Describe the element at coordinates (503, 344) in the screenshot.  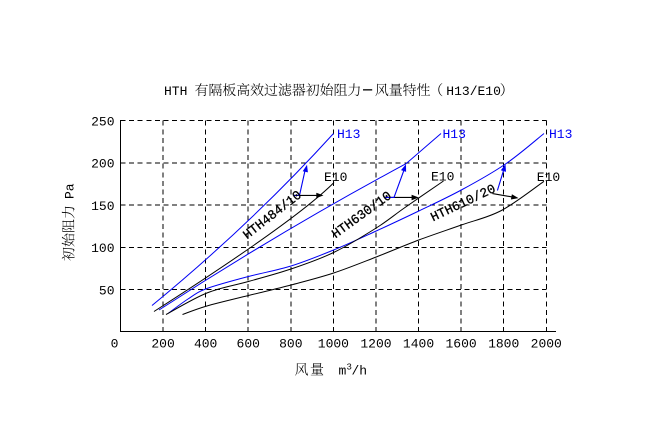
I see `svg-text: 1800` at that location.